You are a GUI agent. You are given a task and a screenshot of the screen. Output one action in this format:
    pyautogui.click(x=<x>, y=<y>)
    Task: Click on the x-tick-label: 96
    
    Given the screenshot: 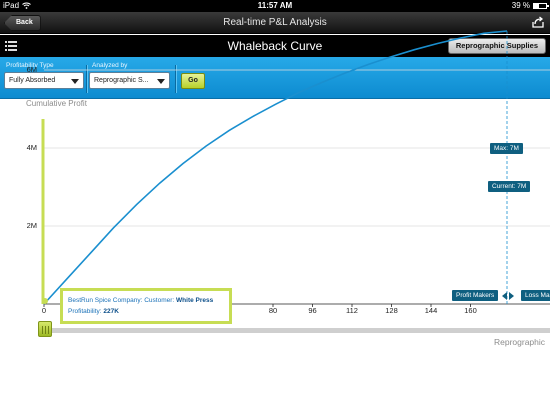 What is the action you would take?
    pyautogui.click(x=312, y=310)
    